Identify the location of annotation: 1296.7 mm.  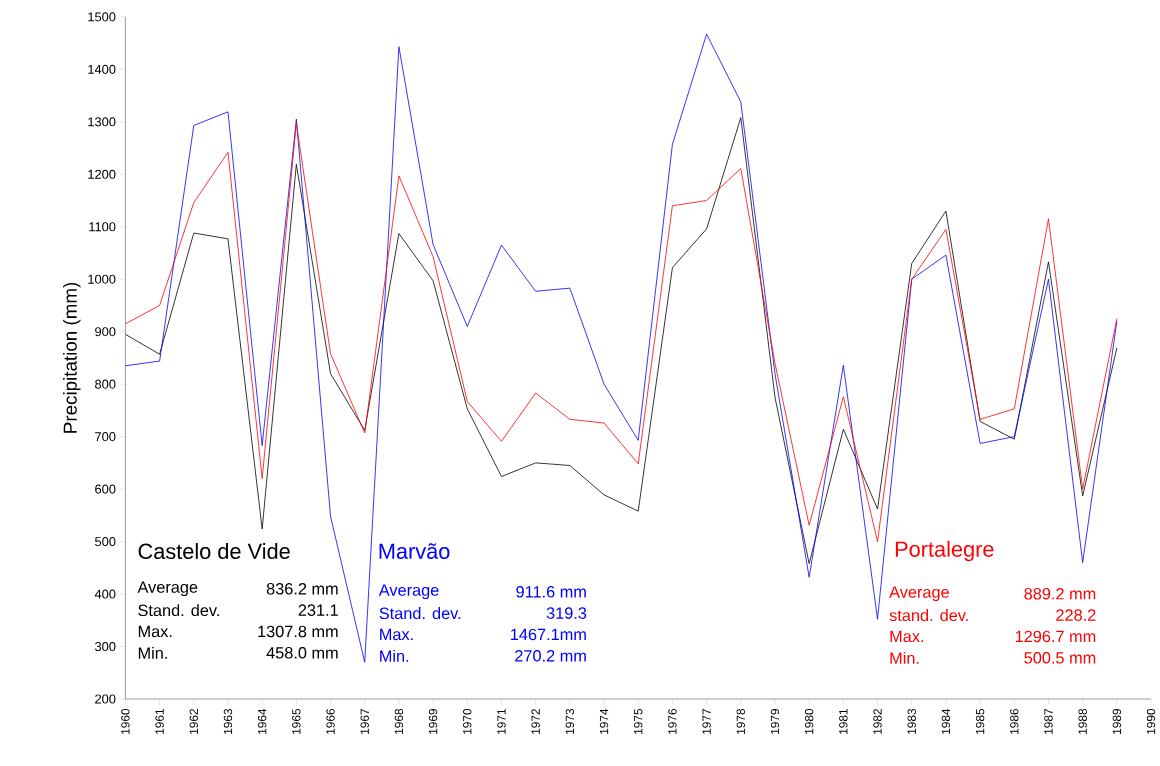
(1055, 636).